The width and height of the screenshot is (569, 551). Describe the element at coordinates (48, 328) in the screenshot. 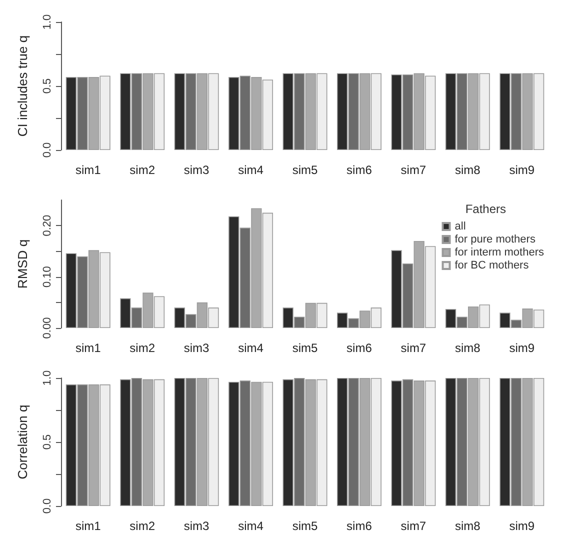

I see `y-tick-label: 0.00` at that location.